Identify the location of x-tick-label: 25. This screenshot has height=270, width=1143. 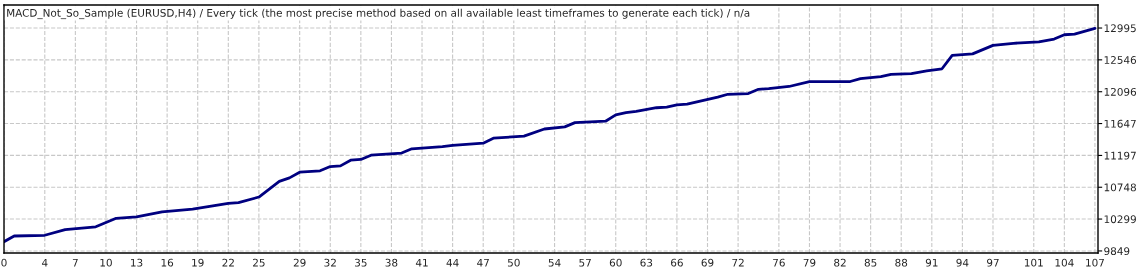
(259, 262).